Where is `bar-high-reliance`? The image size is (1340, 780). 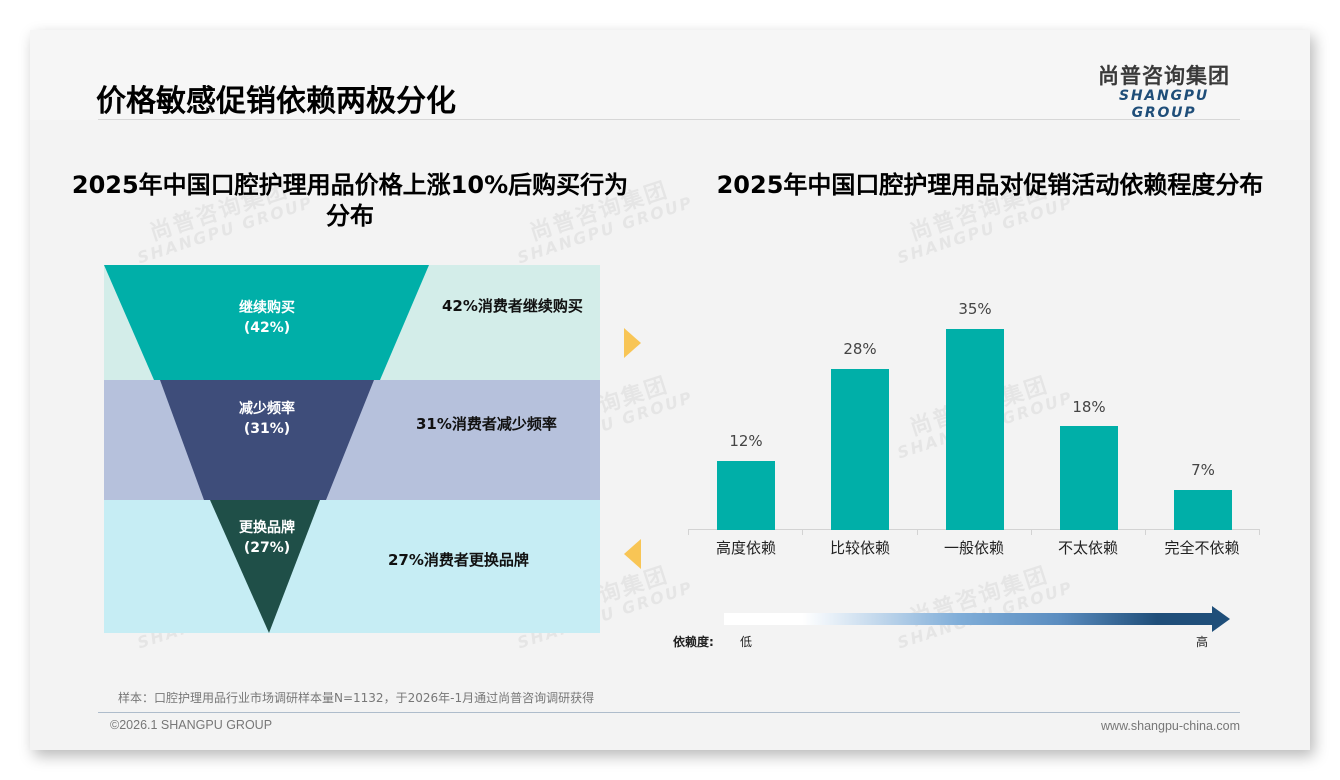 bar-high-reliance is located at coordinates (746, 495).